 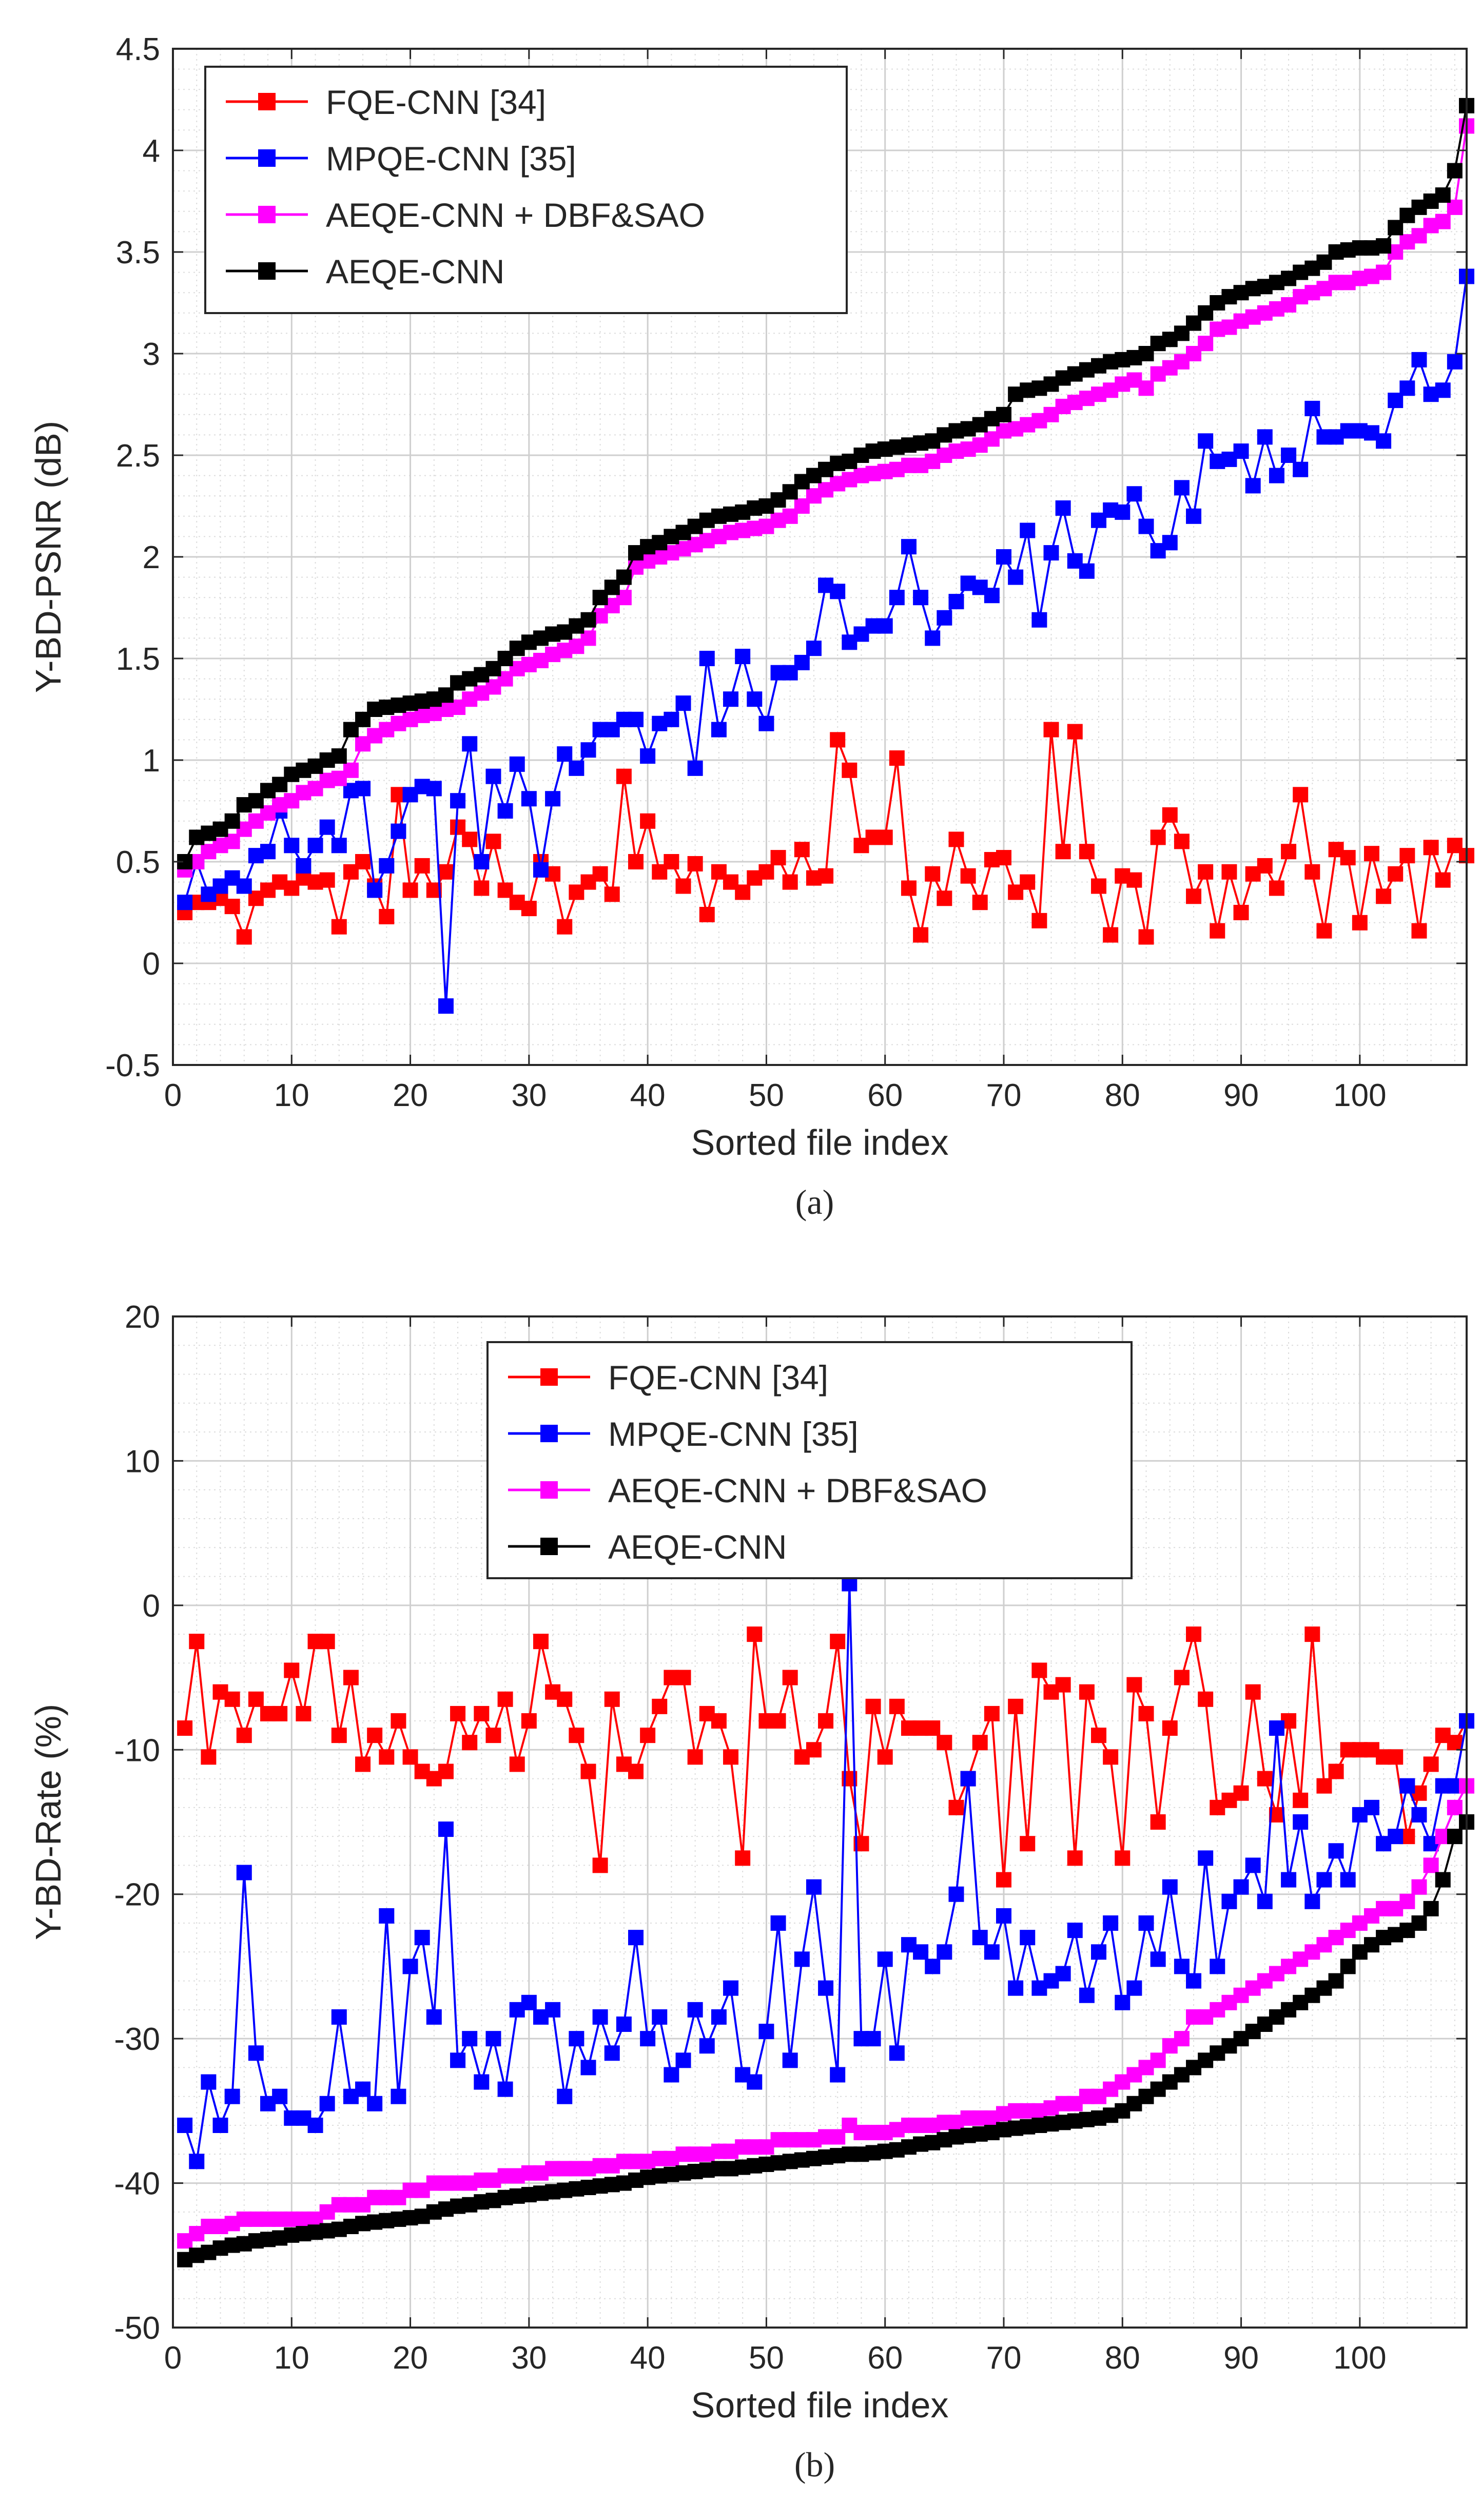 What do you see at coordinates (648, 1095) in the screenshot?
I see `x-tick-label: 40` at bounding box center [648, 1095].